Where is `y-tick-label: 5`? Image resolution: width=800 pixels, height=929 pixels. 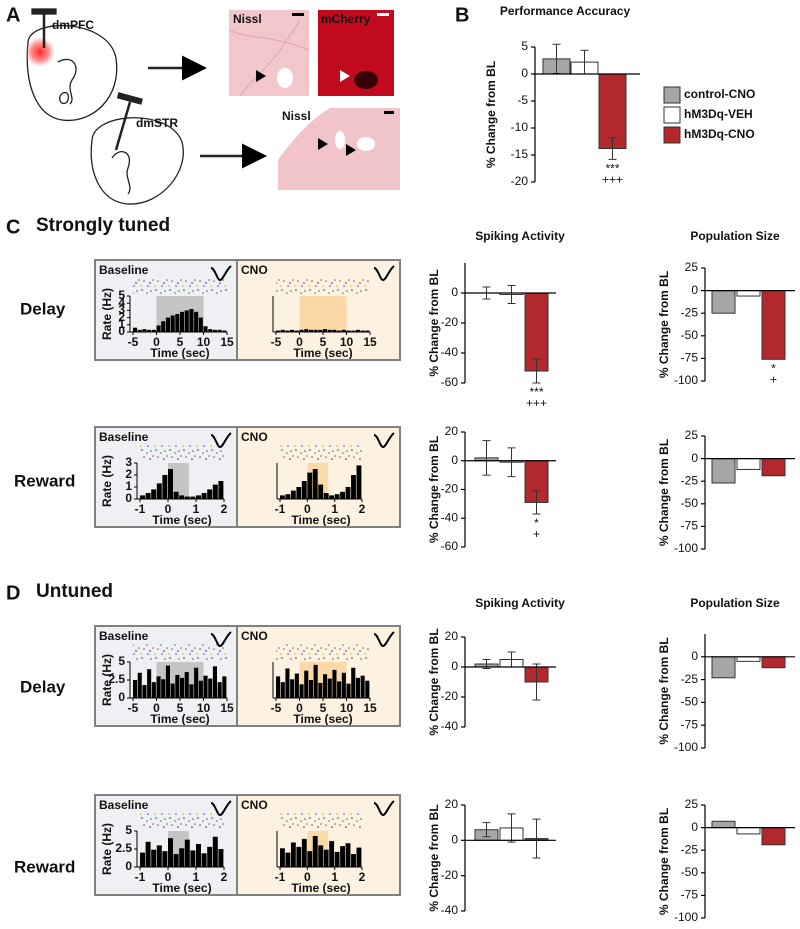
y-tick-label: 5 is located at coordinates (128, 830).